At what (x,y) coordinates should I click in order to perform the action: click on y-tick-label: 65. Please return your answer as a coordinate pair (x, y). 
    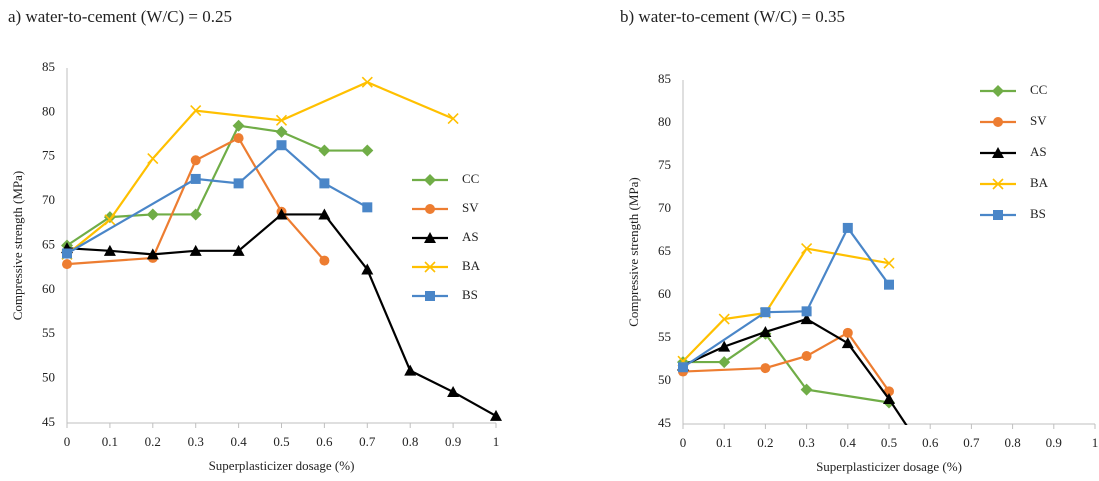
    Looking at the image, I should click on (48, 243).